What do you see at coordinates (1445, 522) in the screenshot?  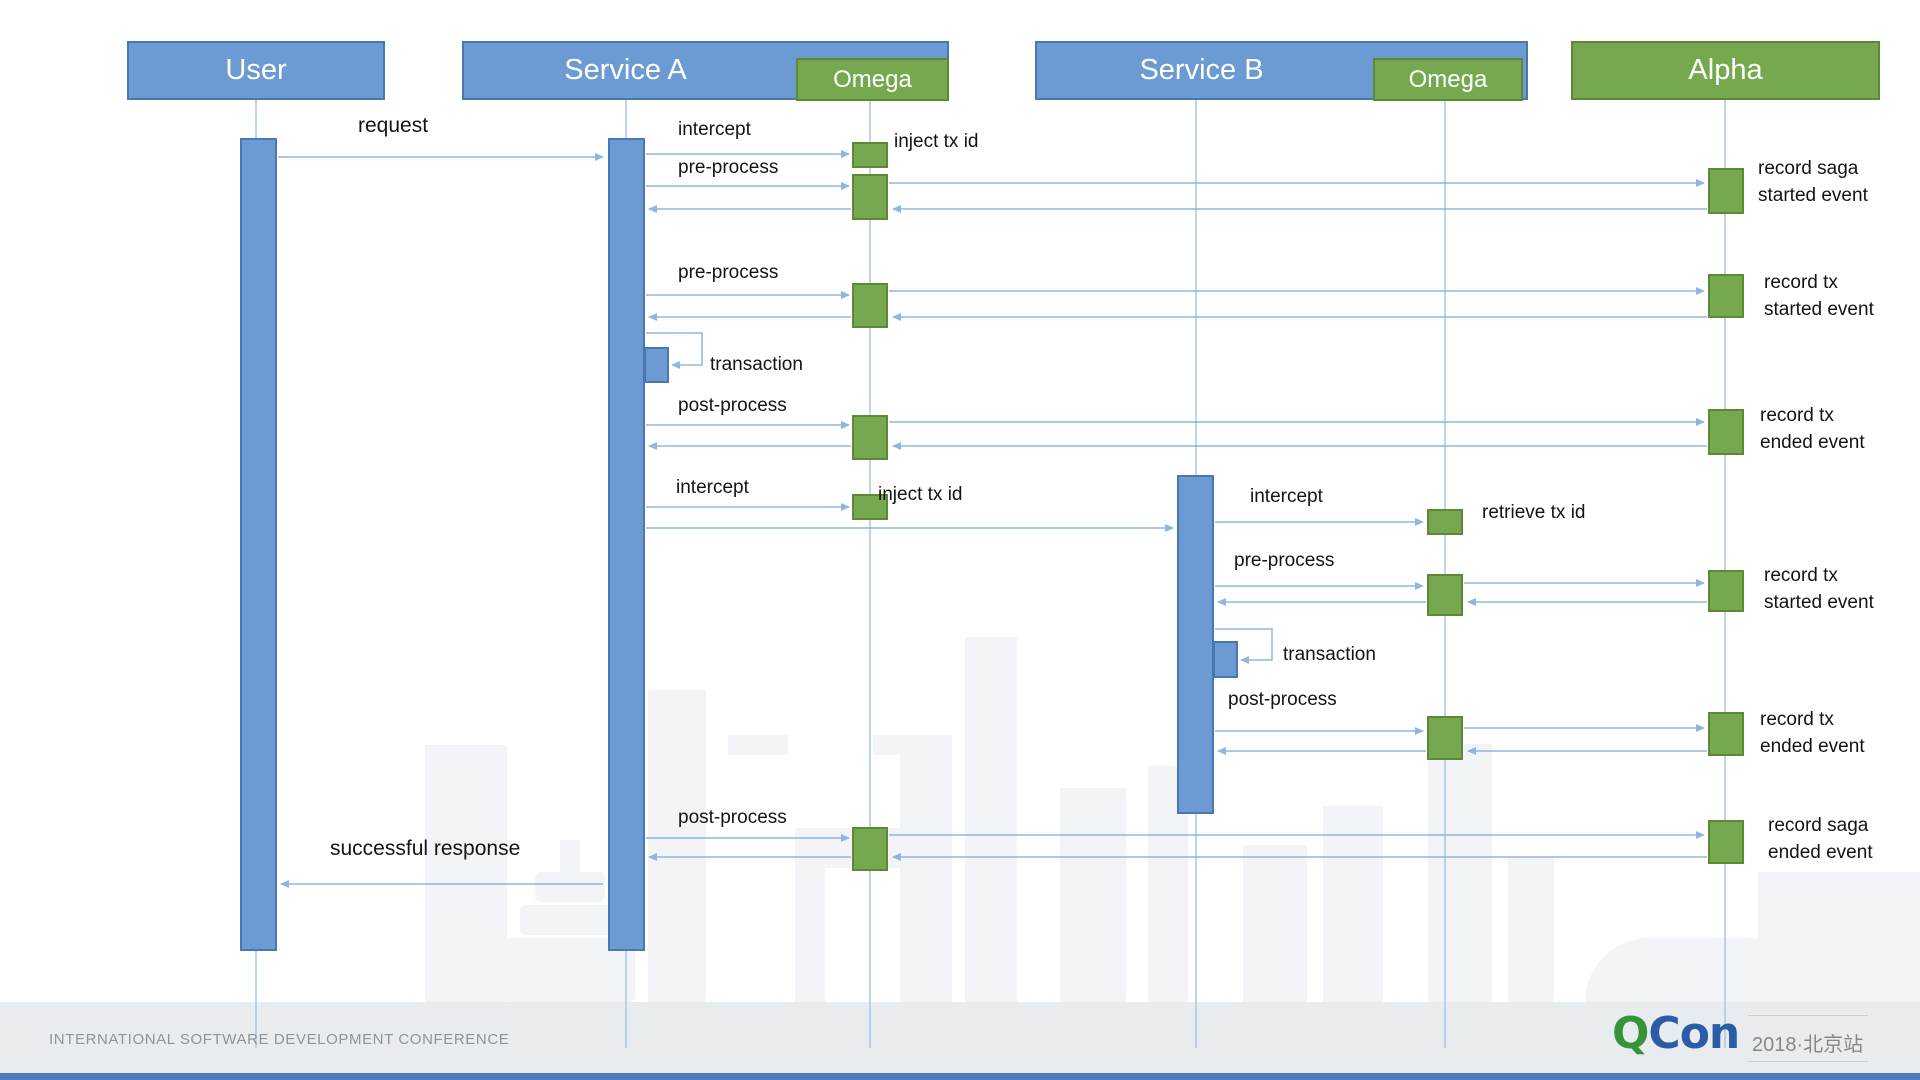 I see `exec-omega-b-retrieve` at bounding box center [1445, 522].